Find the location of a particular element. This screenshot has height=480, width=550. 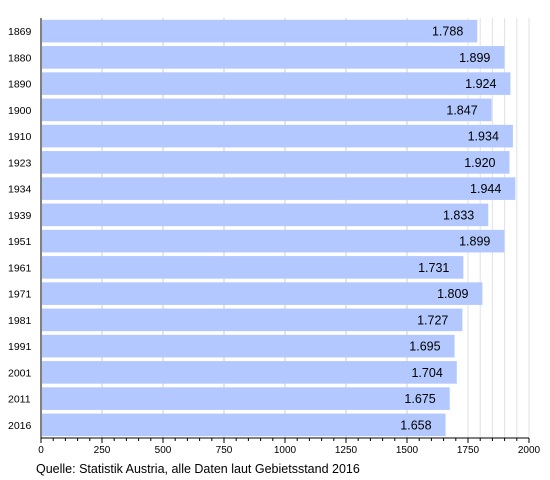

category-label: 1900 is located at coordinates (20, 111).